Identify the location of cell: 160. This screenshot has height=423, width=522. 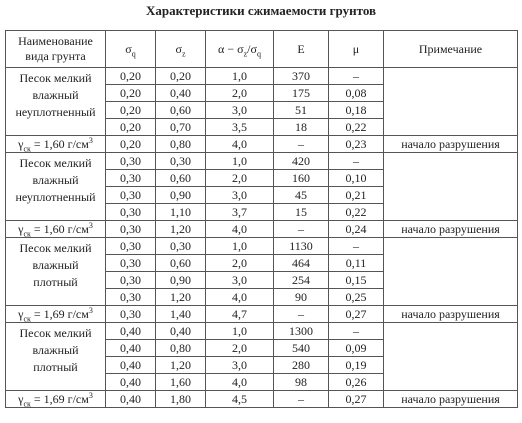
(301, 178).